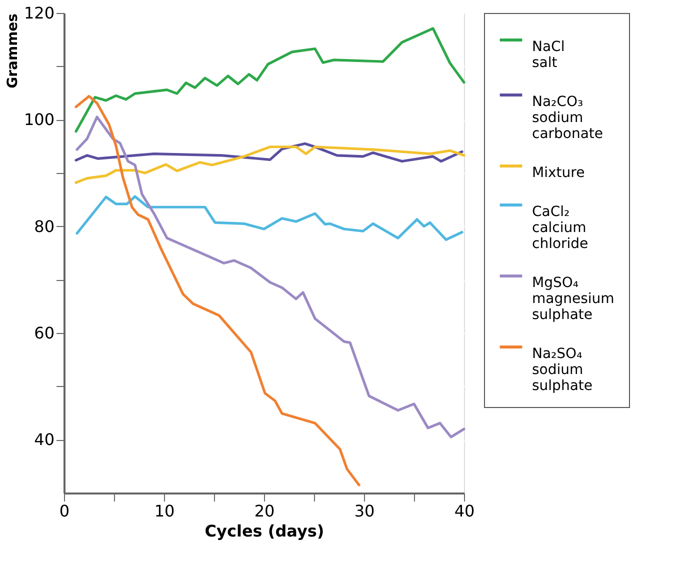 This screenshot has height=574, width=694. I want to click on legend-label: Mixture, so click(558, 173).